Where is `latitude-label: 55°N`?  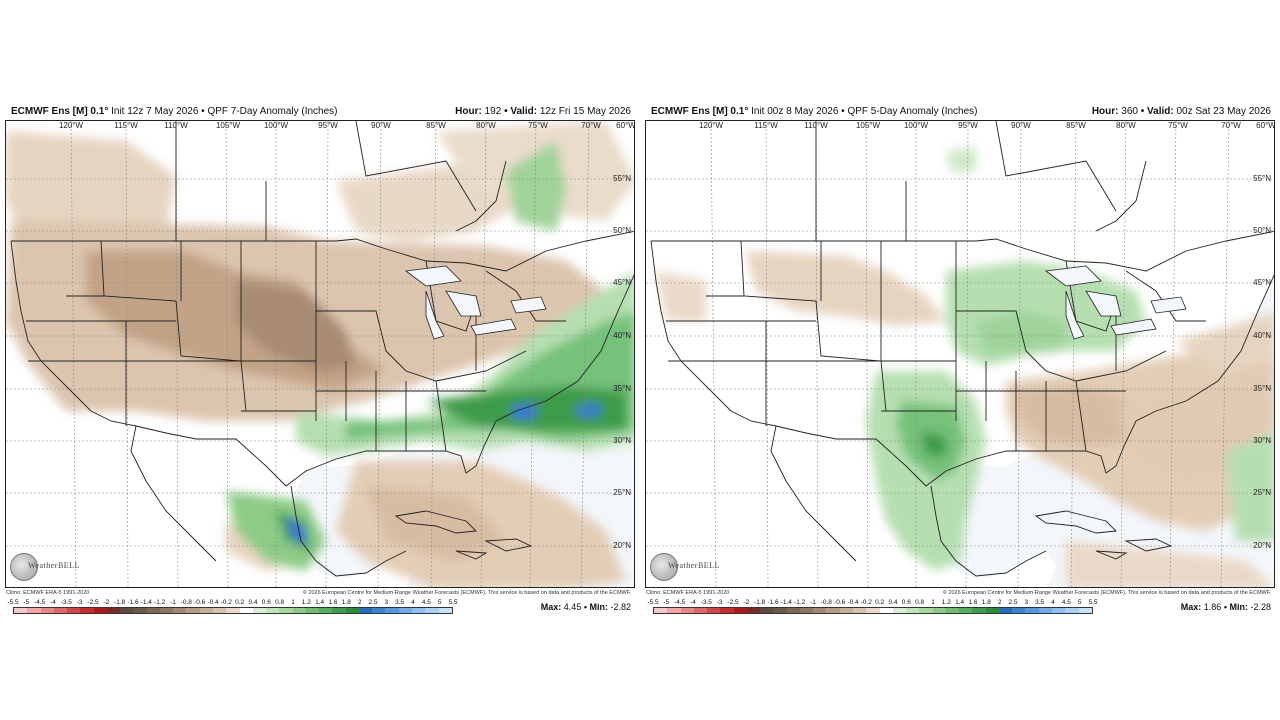 latitude-label: 55°N is located at coordinates (1262, 178).